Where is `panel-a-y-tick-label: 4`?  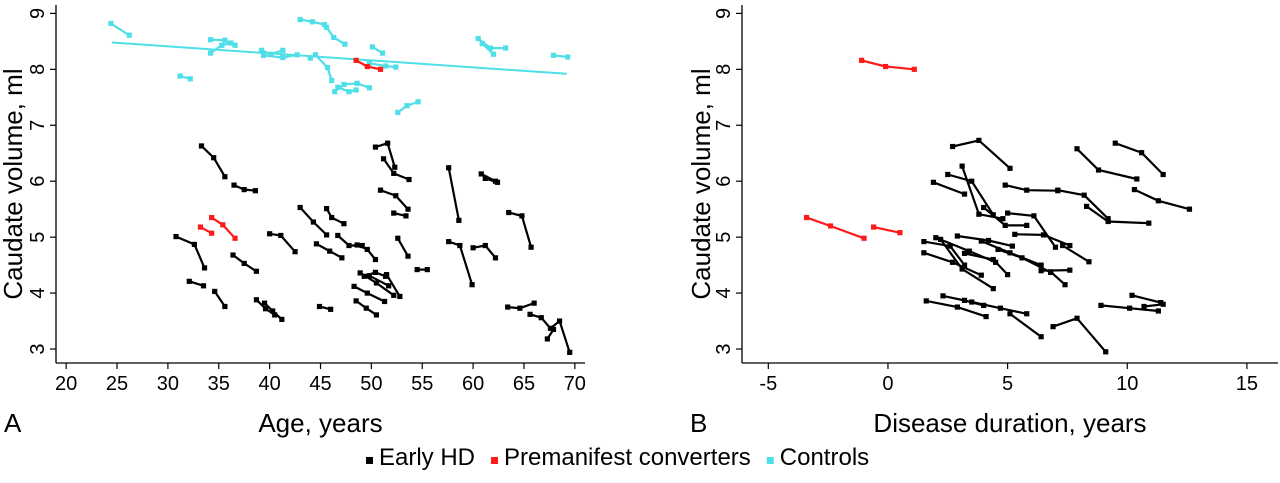 panel-a-y-tick-label: 4 is located at coordinates (38, 293).